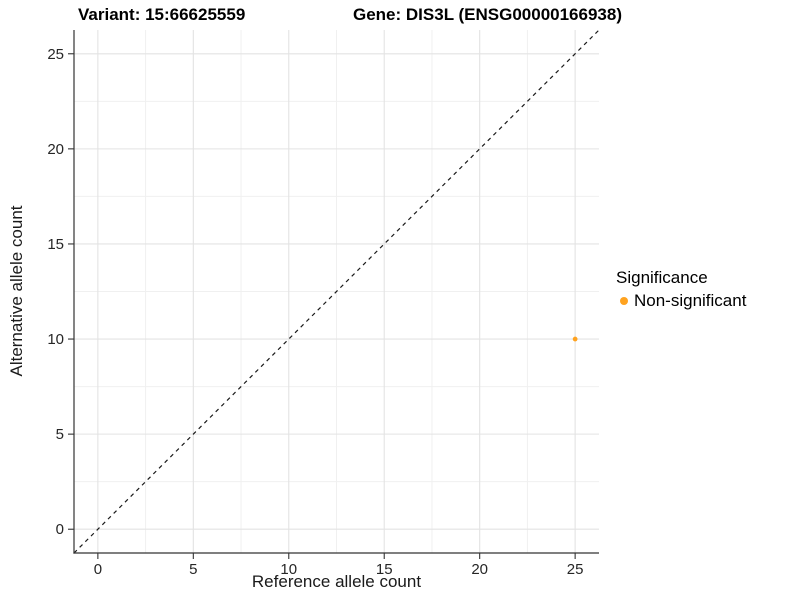  What do you see at coordinates (193, 569) in the screenshot?
I see `x-tick-label: 5` at bounding box center [193, 569].